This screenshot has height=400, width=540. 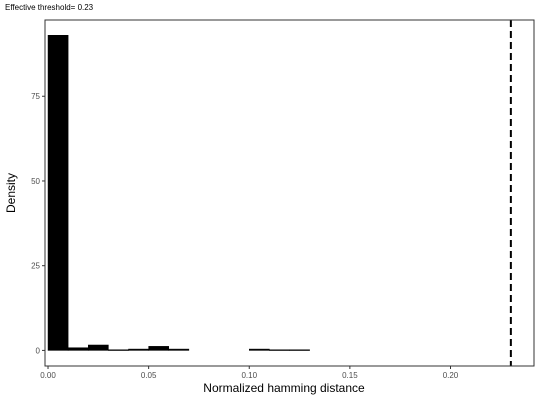 I want to click on x-axis-title: Normalized hamming distance, so click(x=284, y=388).